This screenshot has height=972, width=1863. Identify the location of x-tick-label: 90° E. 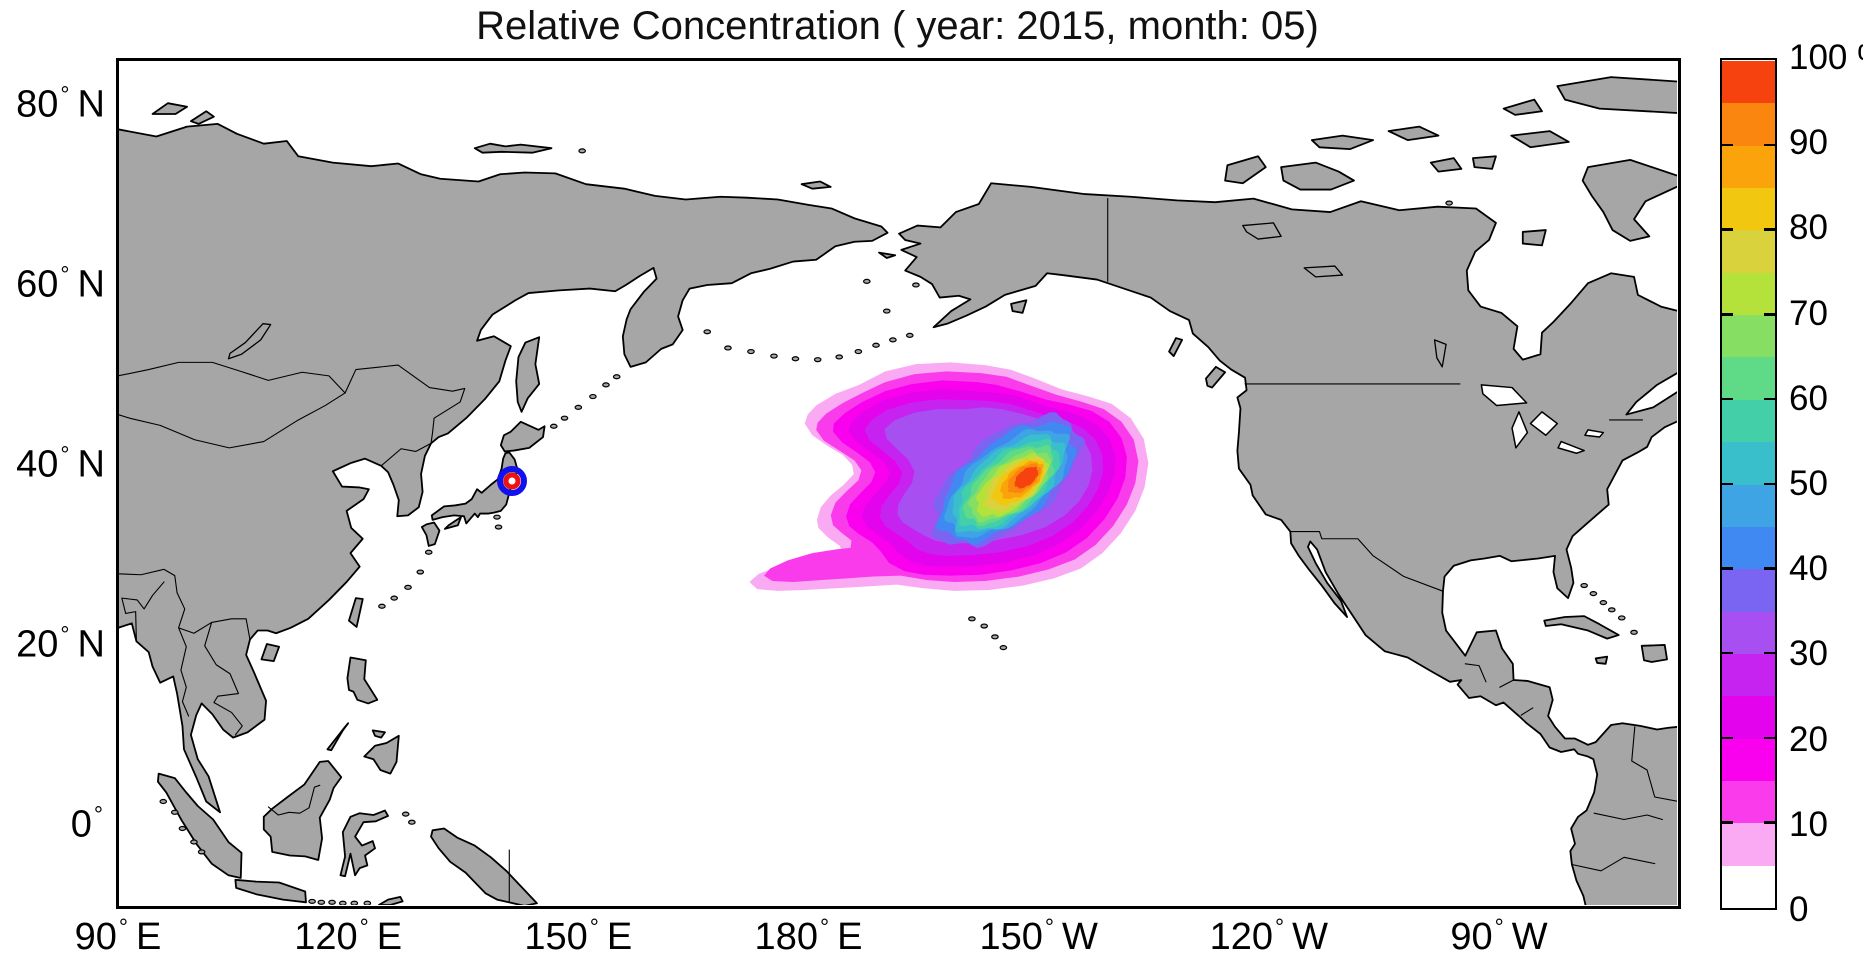
(118, 935).